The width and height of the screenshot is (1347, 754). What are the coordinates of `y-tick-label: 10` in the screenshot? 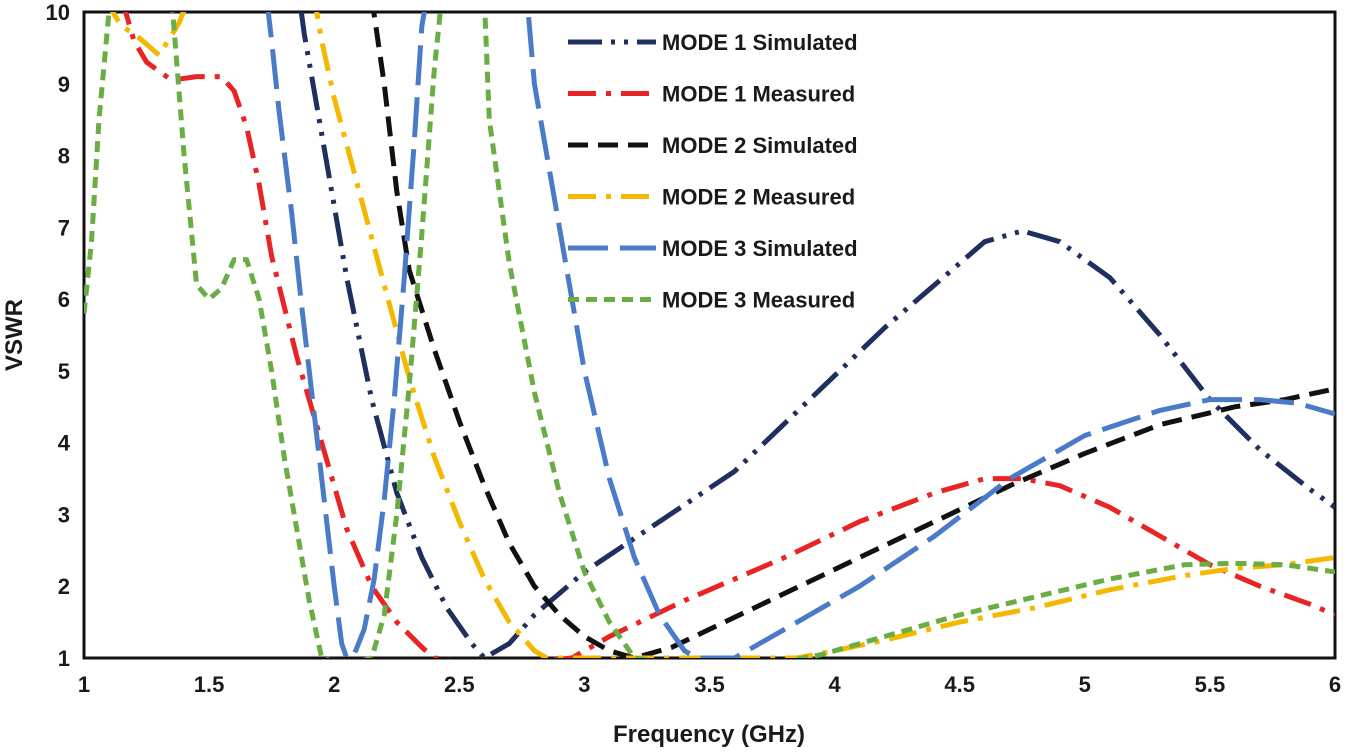 It's located at (58, 12).